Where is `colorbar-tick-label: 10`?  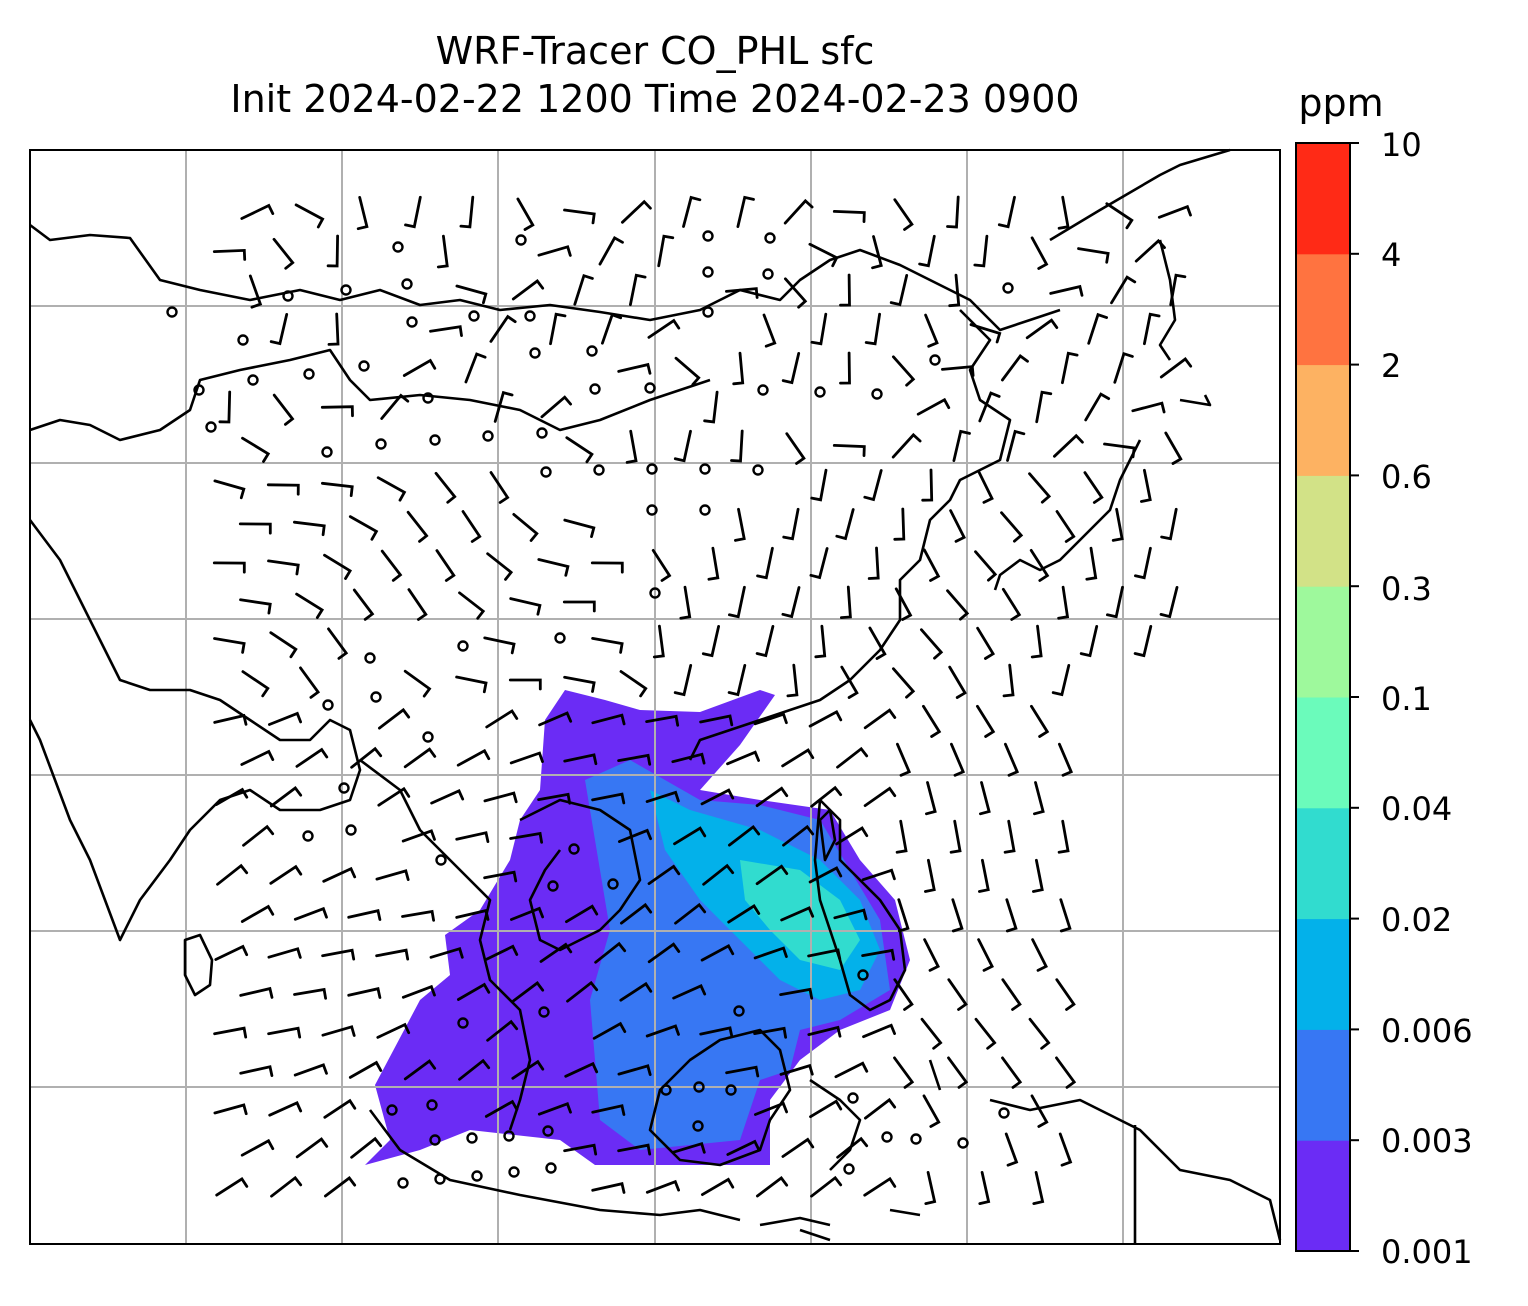 colorbar-tick-label: 10 is located at coordinates (1401, 145).